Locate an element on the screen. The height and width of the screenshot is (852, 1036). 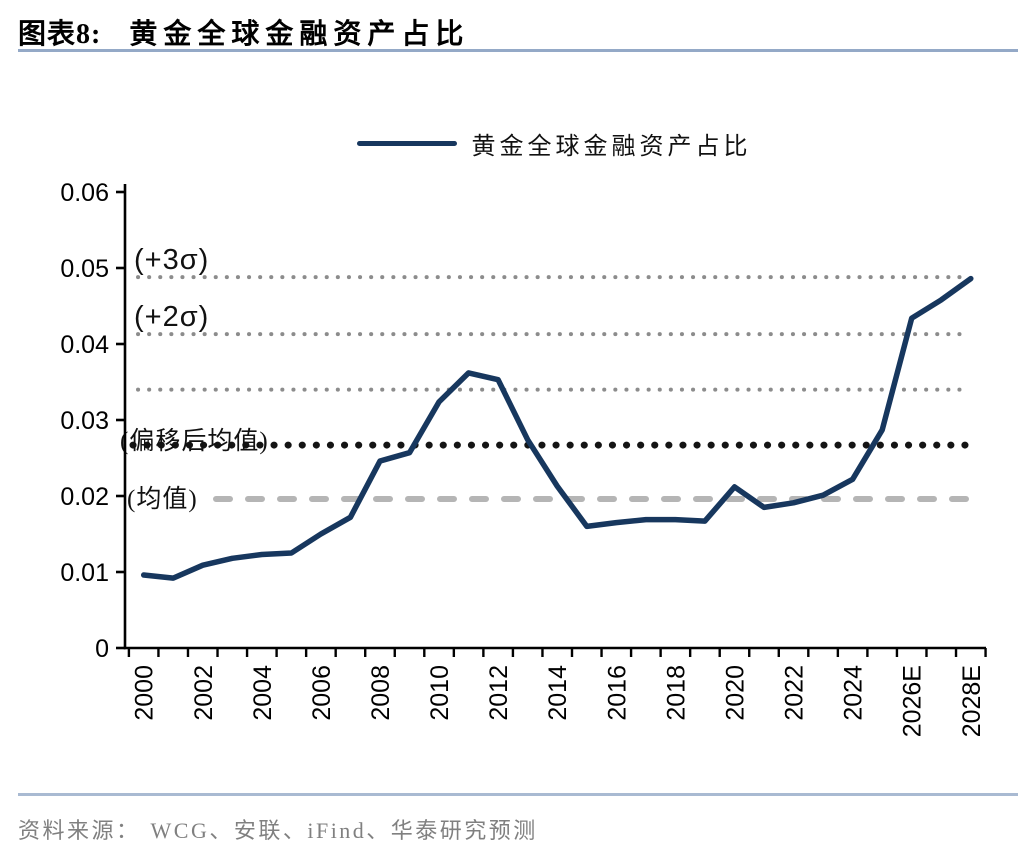
y-tick-label: 0 is located at coordinates (102, 649).